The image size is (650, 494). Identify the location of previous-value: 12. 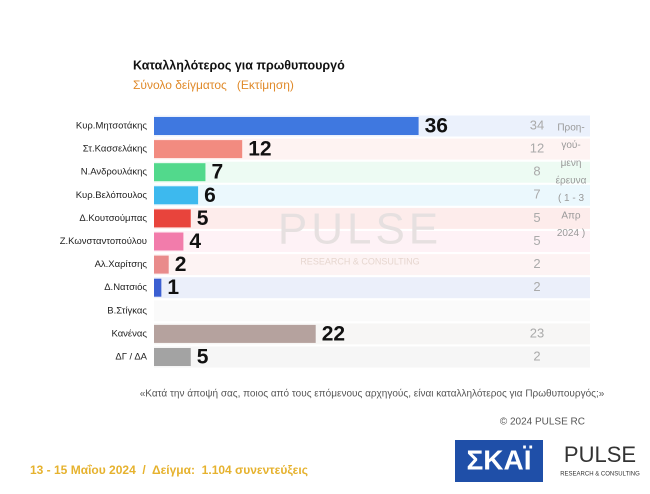
(537, 148).